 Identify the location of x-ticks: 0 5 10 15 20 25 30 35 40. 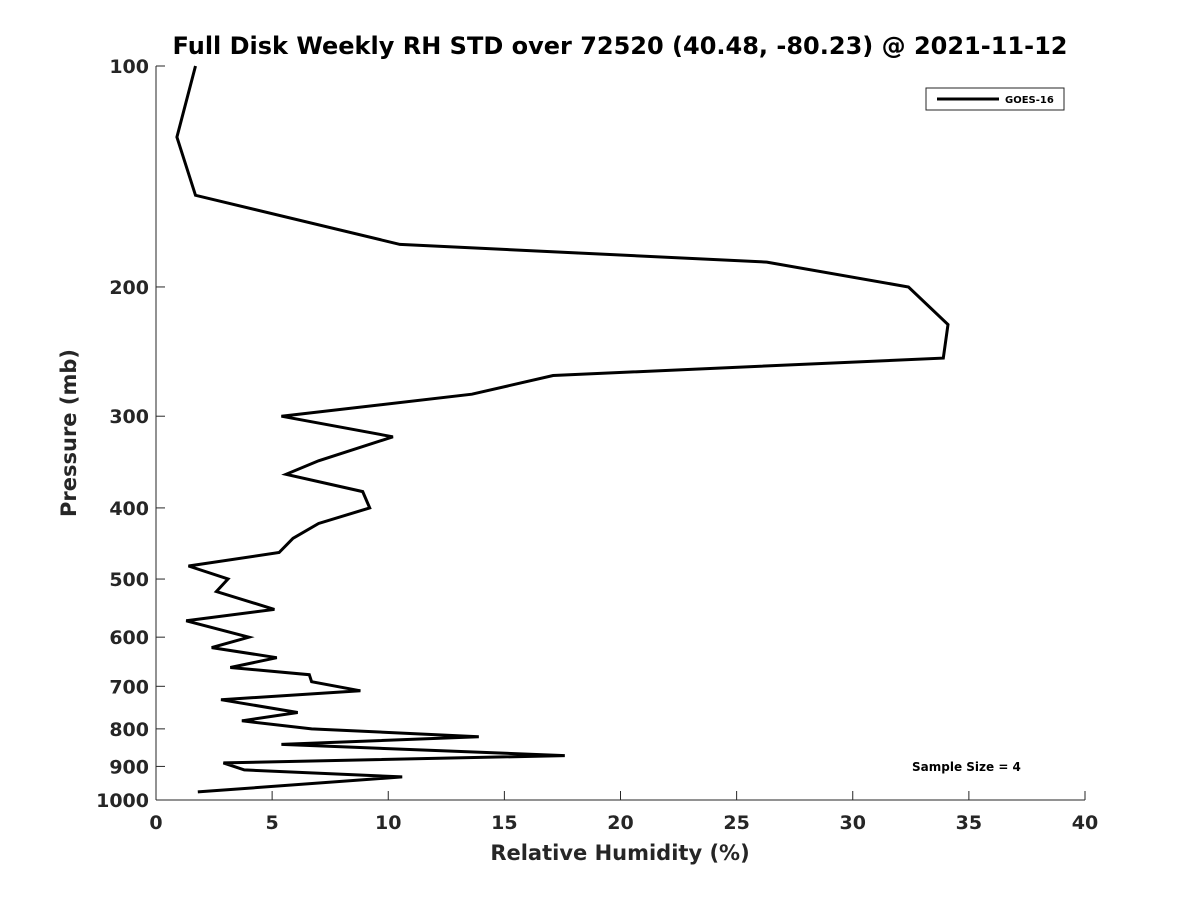
(623, 812).